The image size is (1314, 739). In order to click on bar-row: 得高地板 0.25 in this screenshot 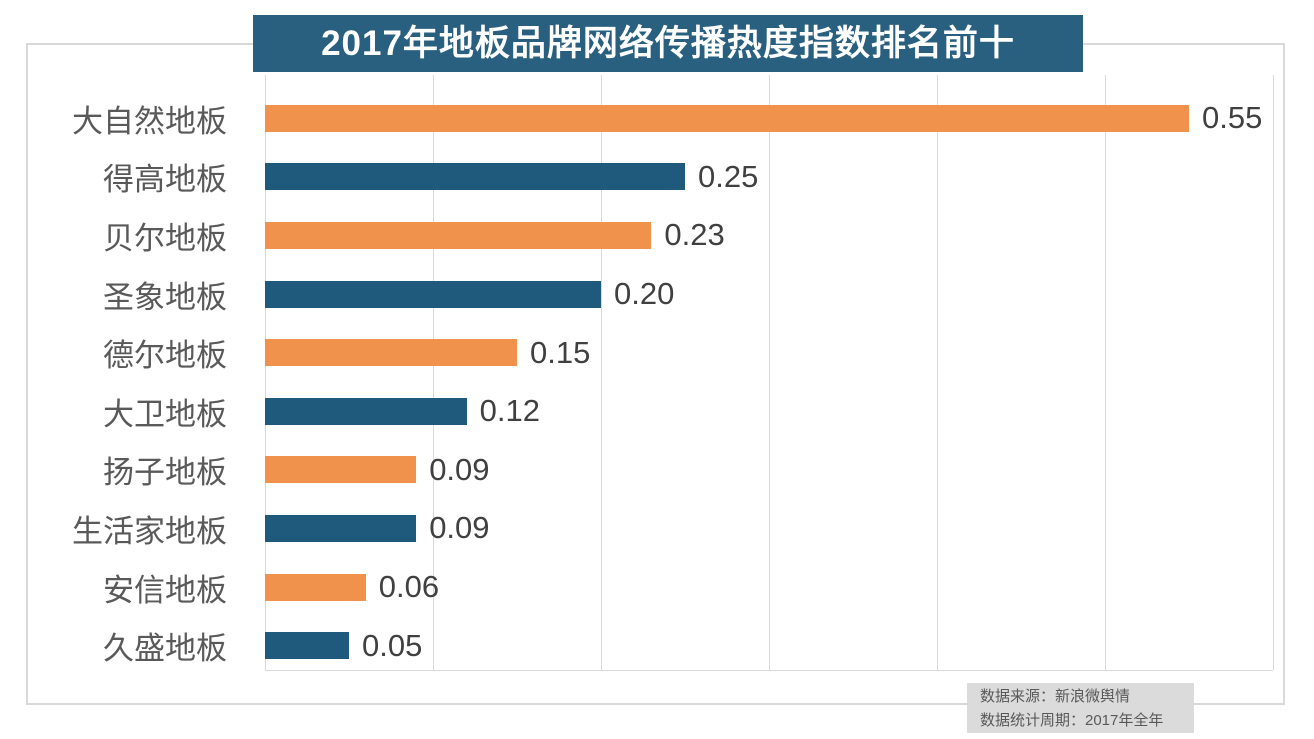, I will do `click(658, 177)`.